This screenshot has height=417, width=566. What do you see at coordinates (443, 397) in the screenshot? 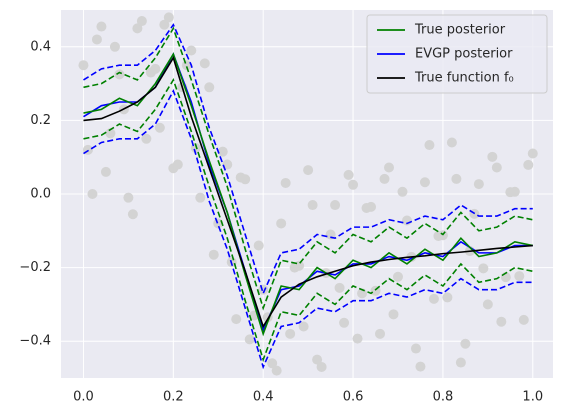
I see `x-tick-label: 0.8` at bounding box center [443, 397].